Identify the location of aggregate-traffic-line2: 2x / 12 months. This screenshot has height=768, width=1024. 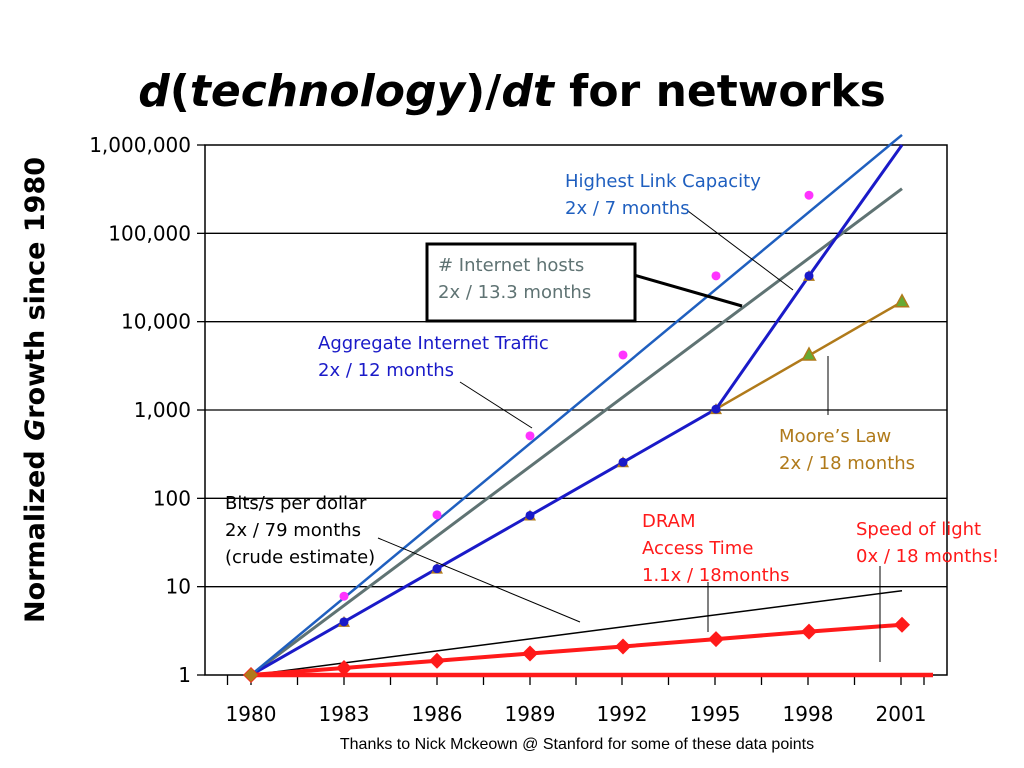
(386, 370).